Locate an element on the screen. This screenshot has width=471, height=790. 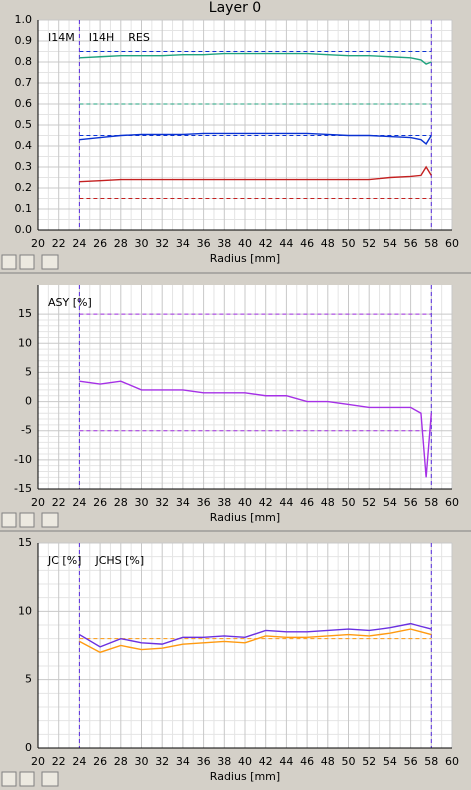
y-tick-label: -15 is located at coordinates (23, 488).